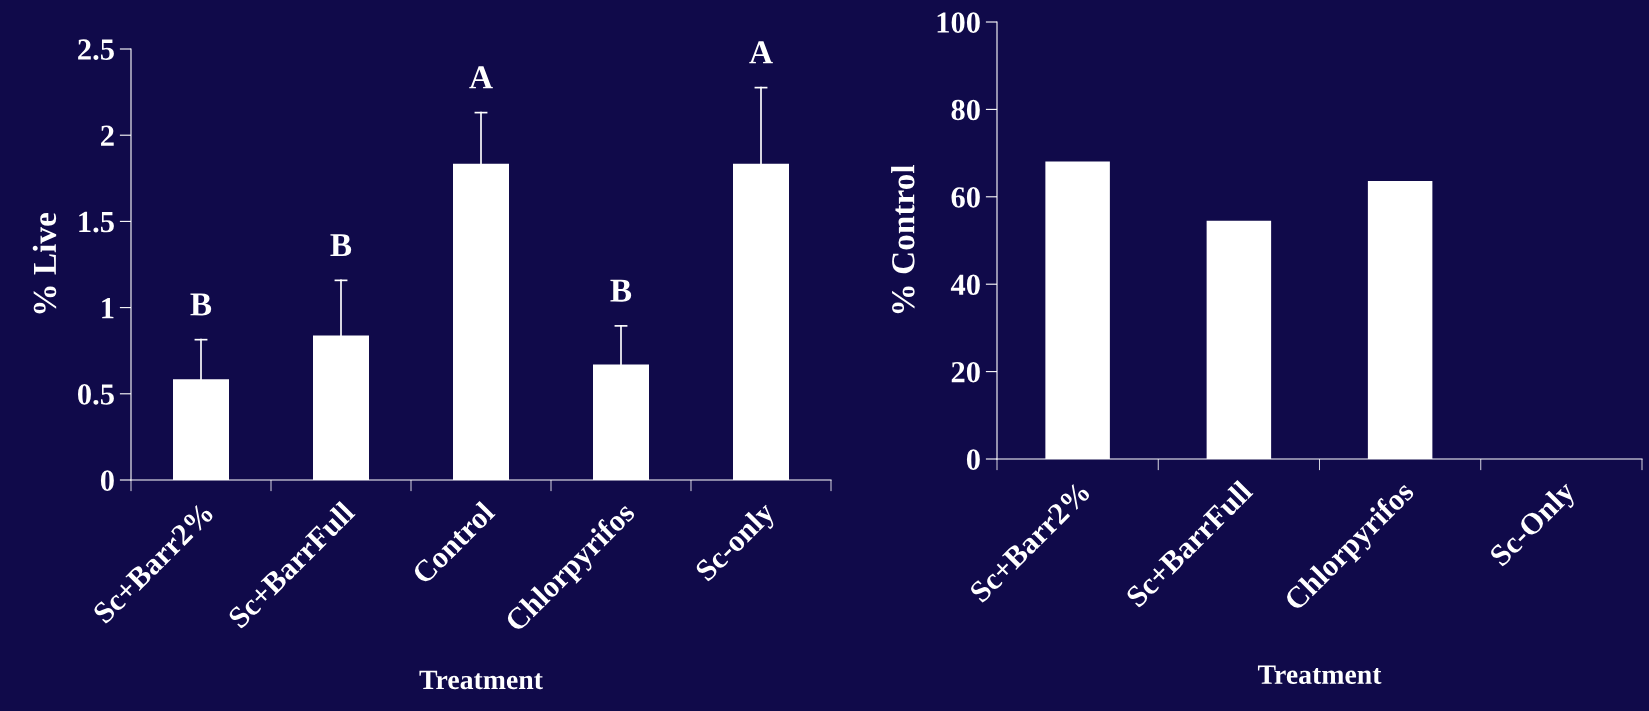 The width and height of the screenshot is (1649, 711). What do you see at coordinates (96, 50) in the screenshot?
I see `y-tick-label: 2.5` at bounding box center [96, 50].